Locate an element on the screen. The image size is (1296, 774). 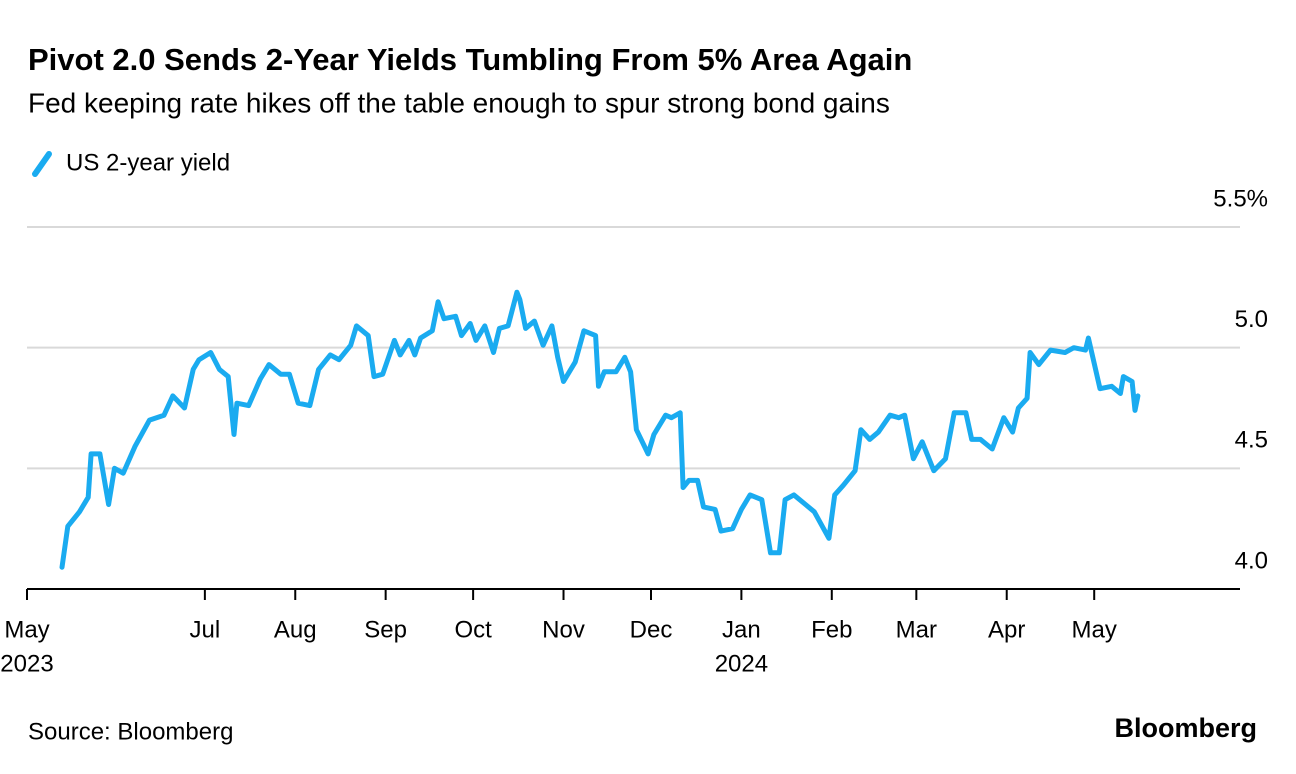
x-tick-label: Jul is located at coordinates (205, 629).